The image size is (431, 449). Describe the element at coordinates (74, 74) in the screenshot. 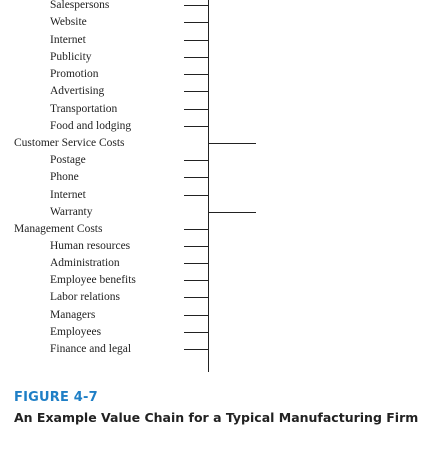

I see `cost-item: Promotion` at that location.